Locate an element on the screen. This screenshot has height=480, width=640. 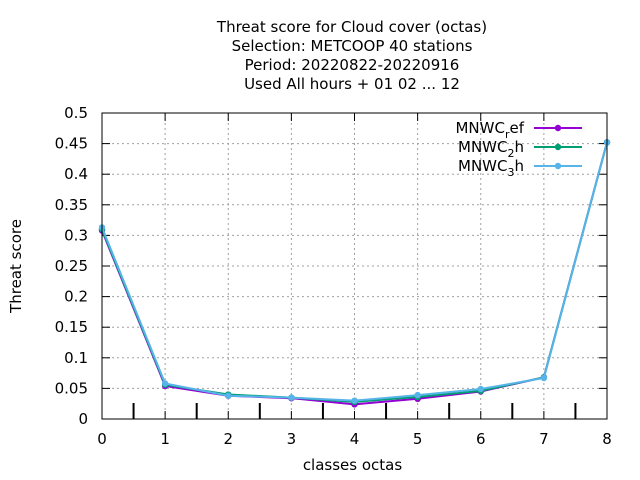
x-tick-label: 4 is located at coordinates (355, 439).